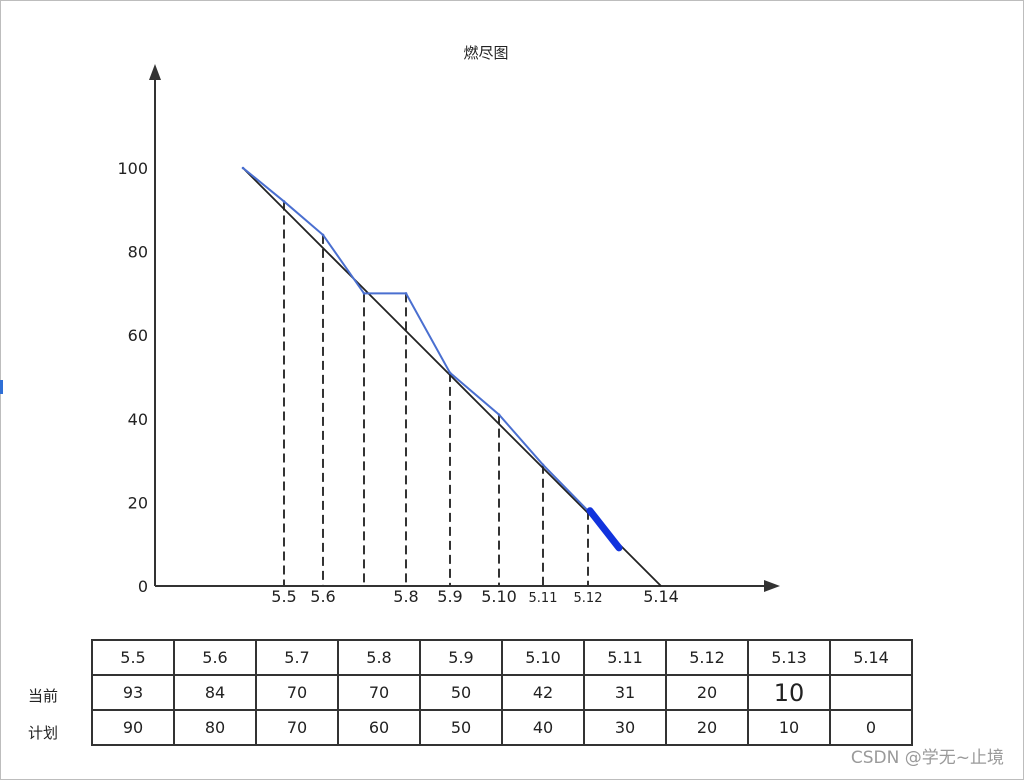 Image resolution: width=1024 pixels, height=780 pixels. What do you see at coordinates (43, 733) in the screenshot?
I see `row-label-plan: 计划` at bounding box center [43, 733].